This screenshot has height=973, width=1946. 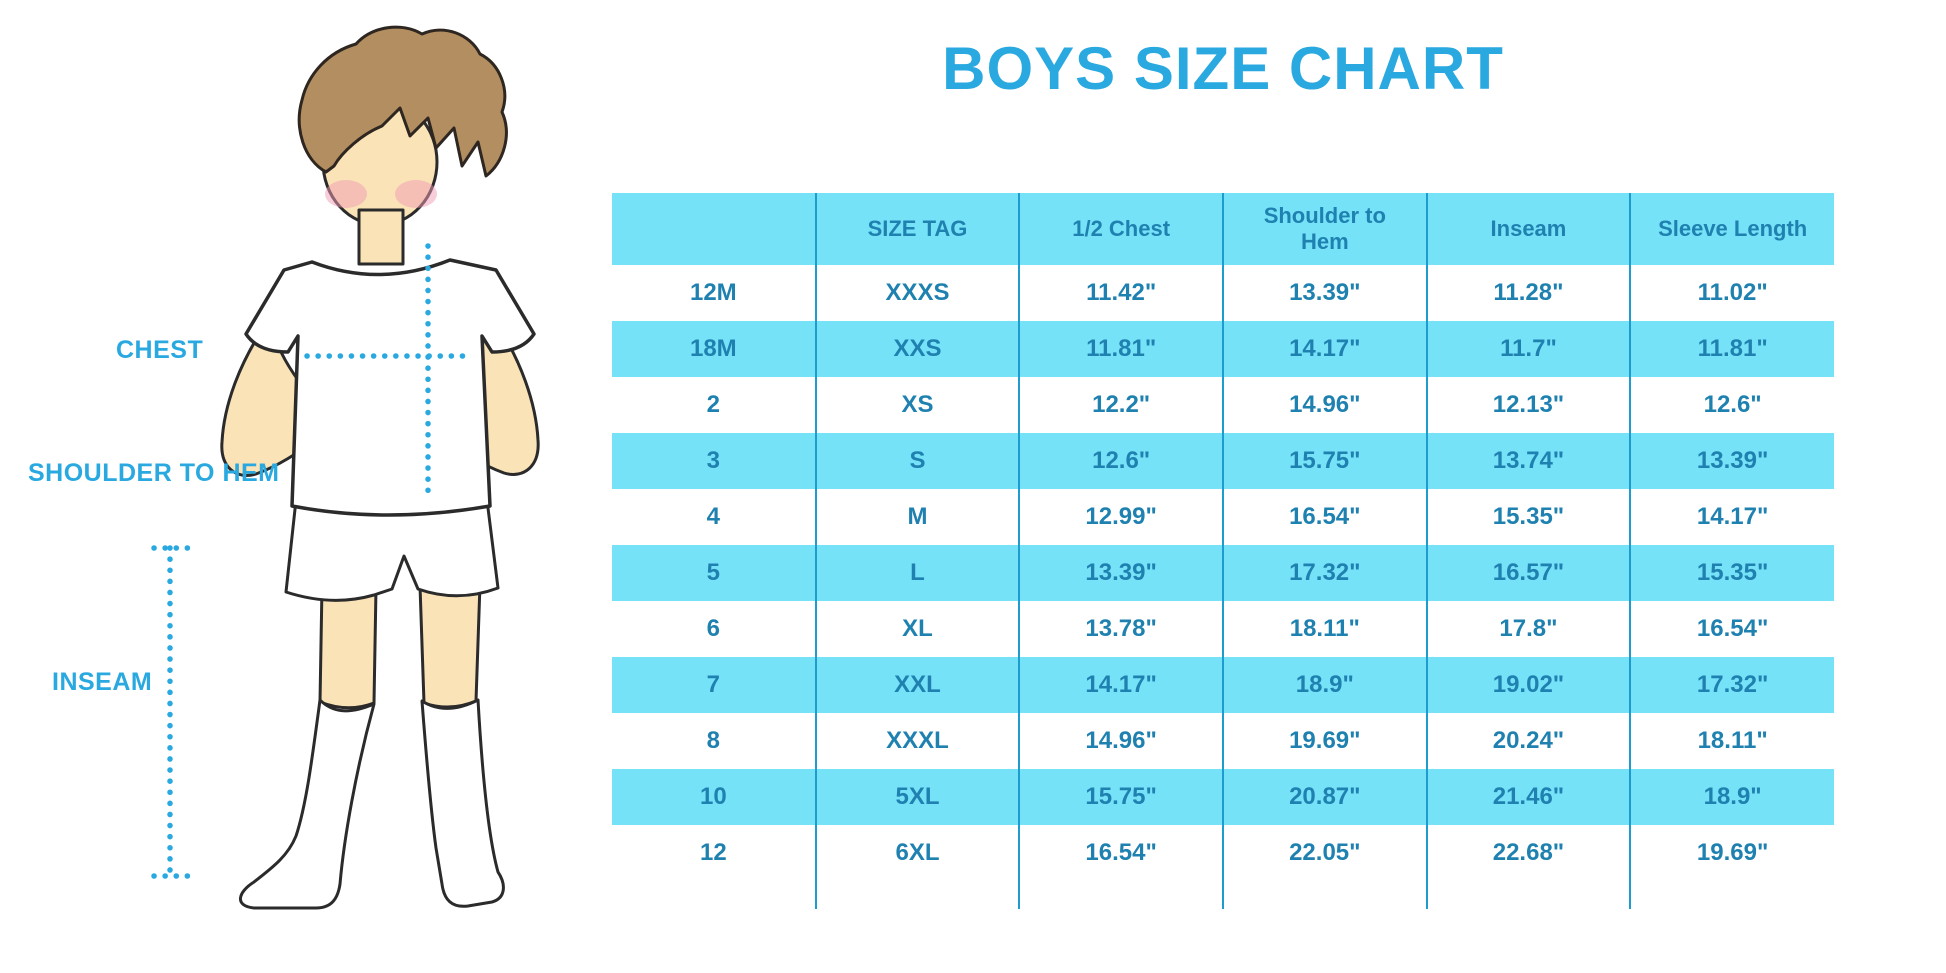 I want to click on boy-sock-left, so click(x=307, y=804).